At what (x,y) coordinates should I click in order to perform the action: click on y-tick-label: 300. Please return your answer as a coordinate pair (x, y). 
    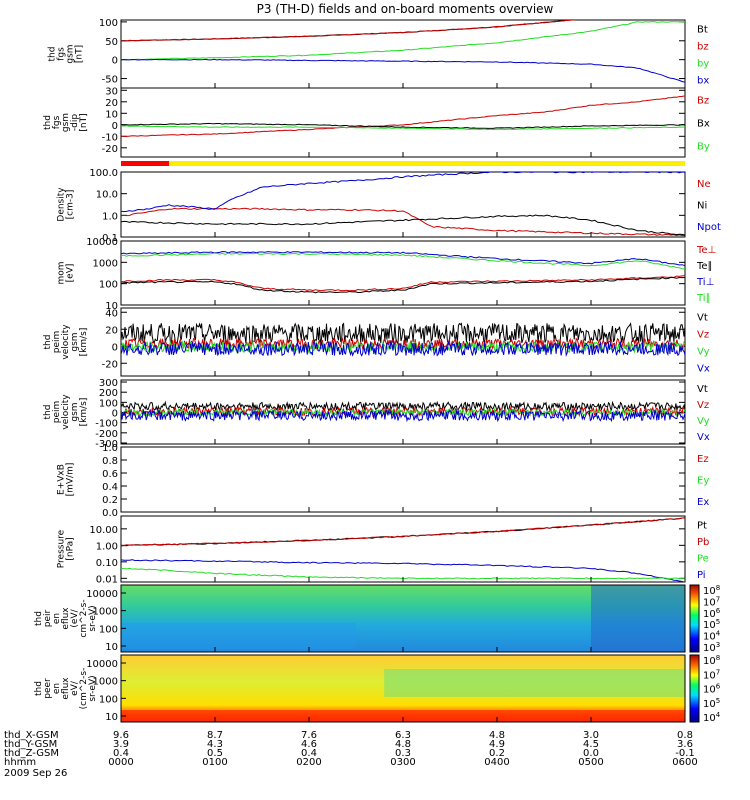
    Looking at the image, I should click on (108, 383).